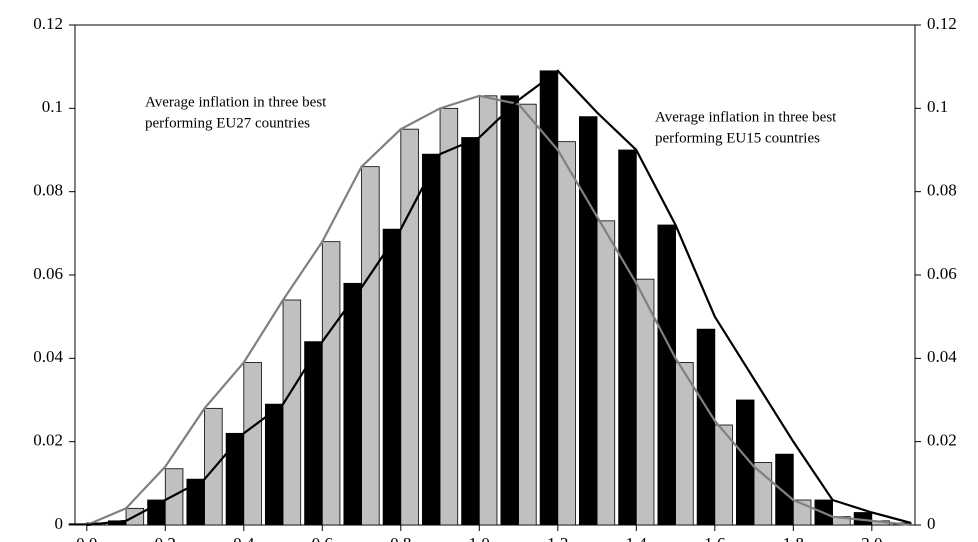 The image size is (978, 542). Describe the element at coordinates (737, 138) in the screenshot. I see `annotation: performing EU15 countries` at that location.